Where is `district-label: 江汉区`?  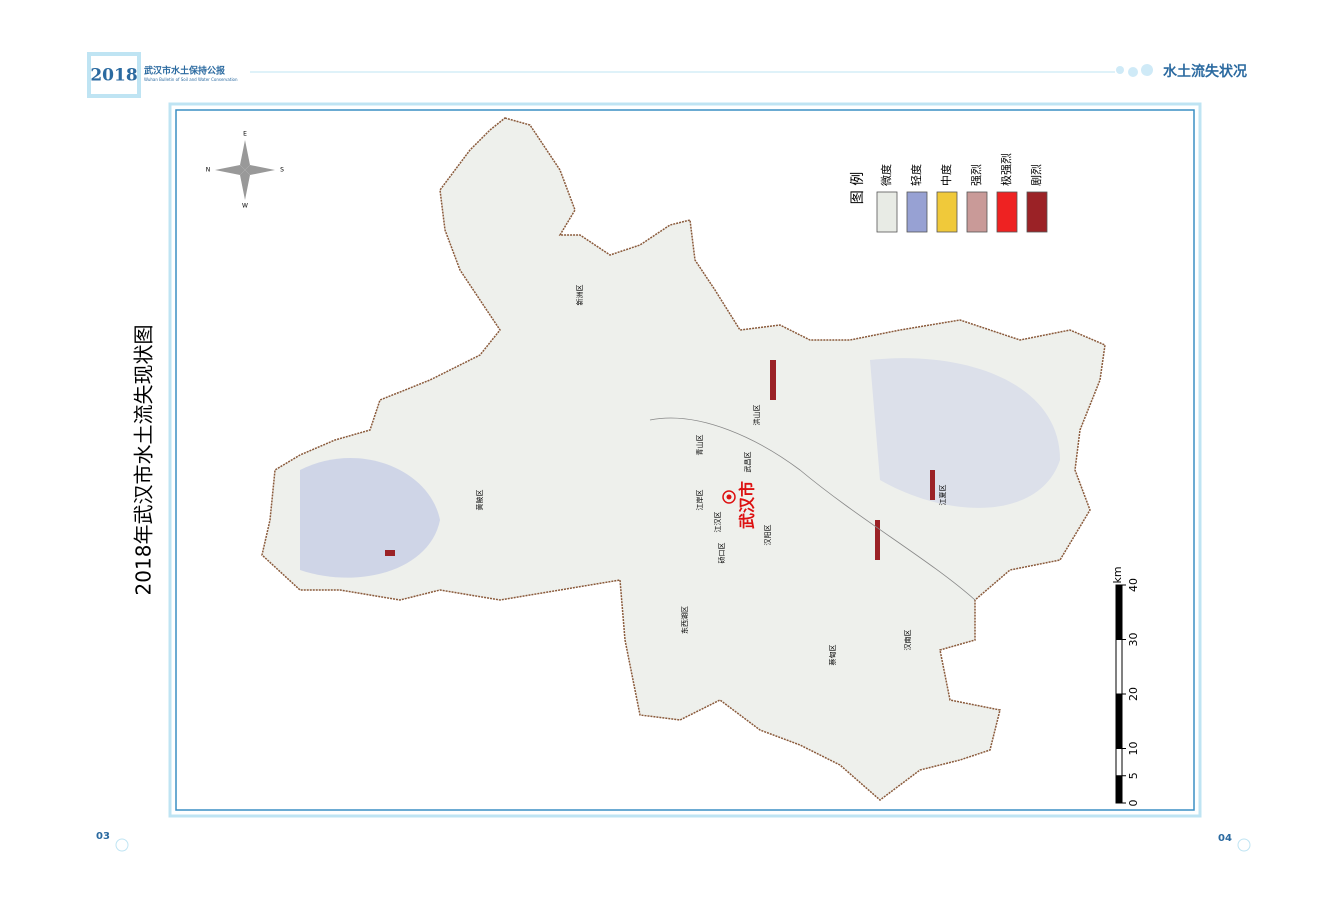 district-label: 江汉区 is located at coordinates (718, 522).